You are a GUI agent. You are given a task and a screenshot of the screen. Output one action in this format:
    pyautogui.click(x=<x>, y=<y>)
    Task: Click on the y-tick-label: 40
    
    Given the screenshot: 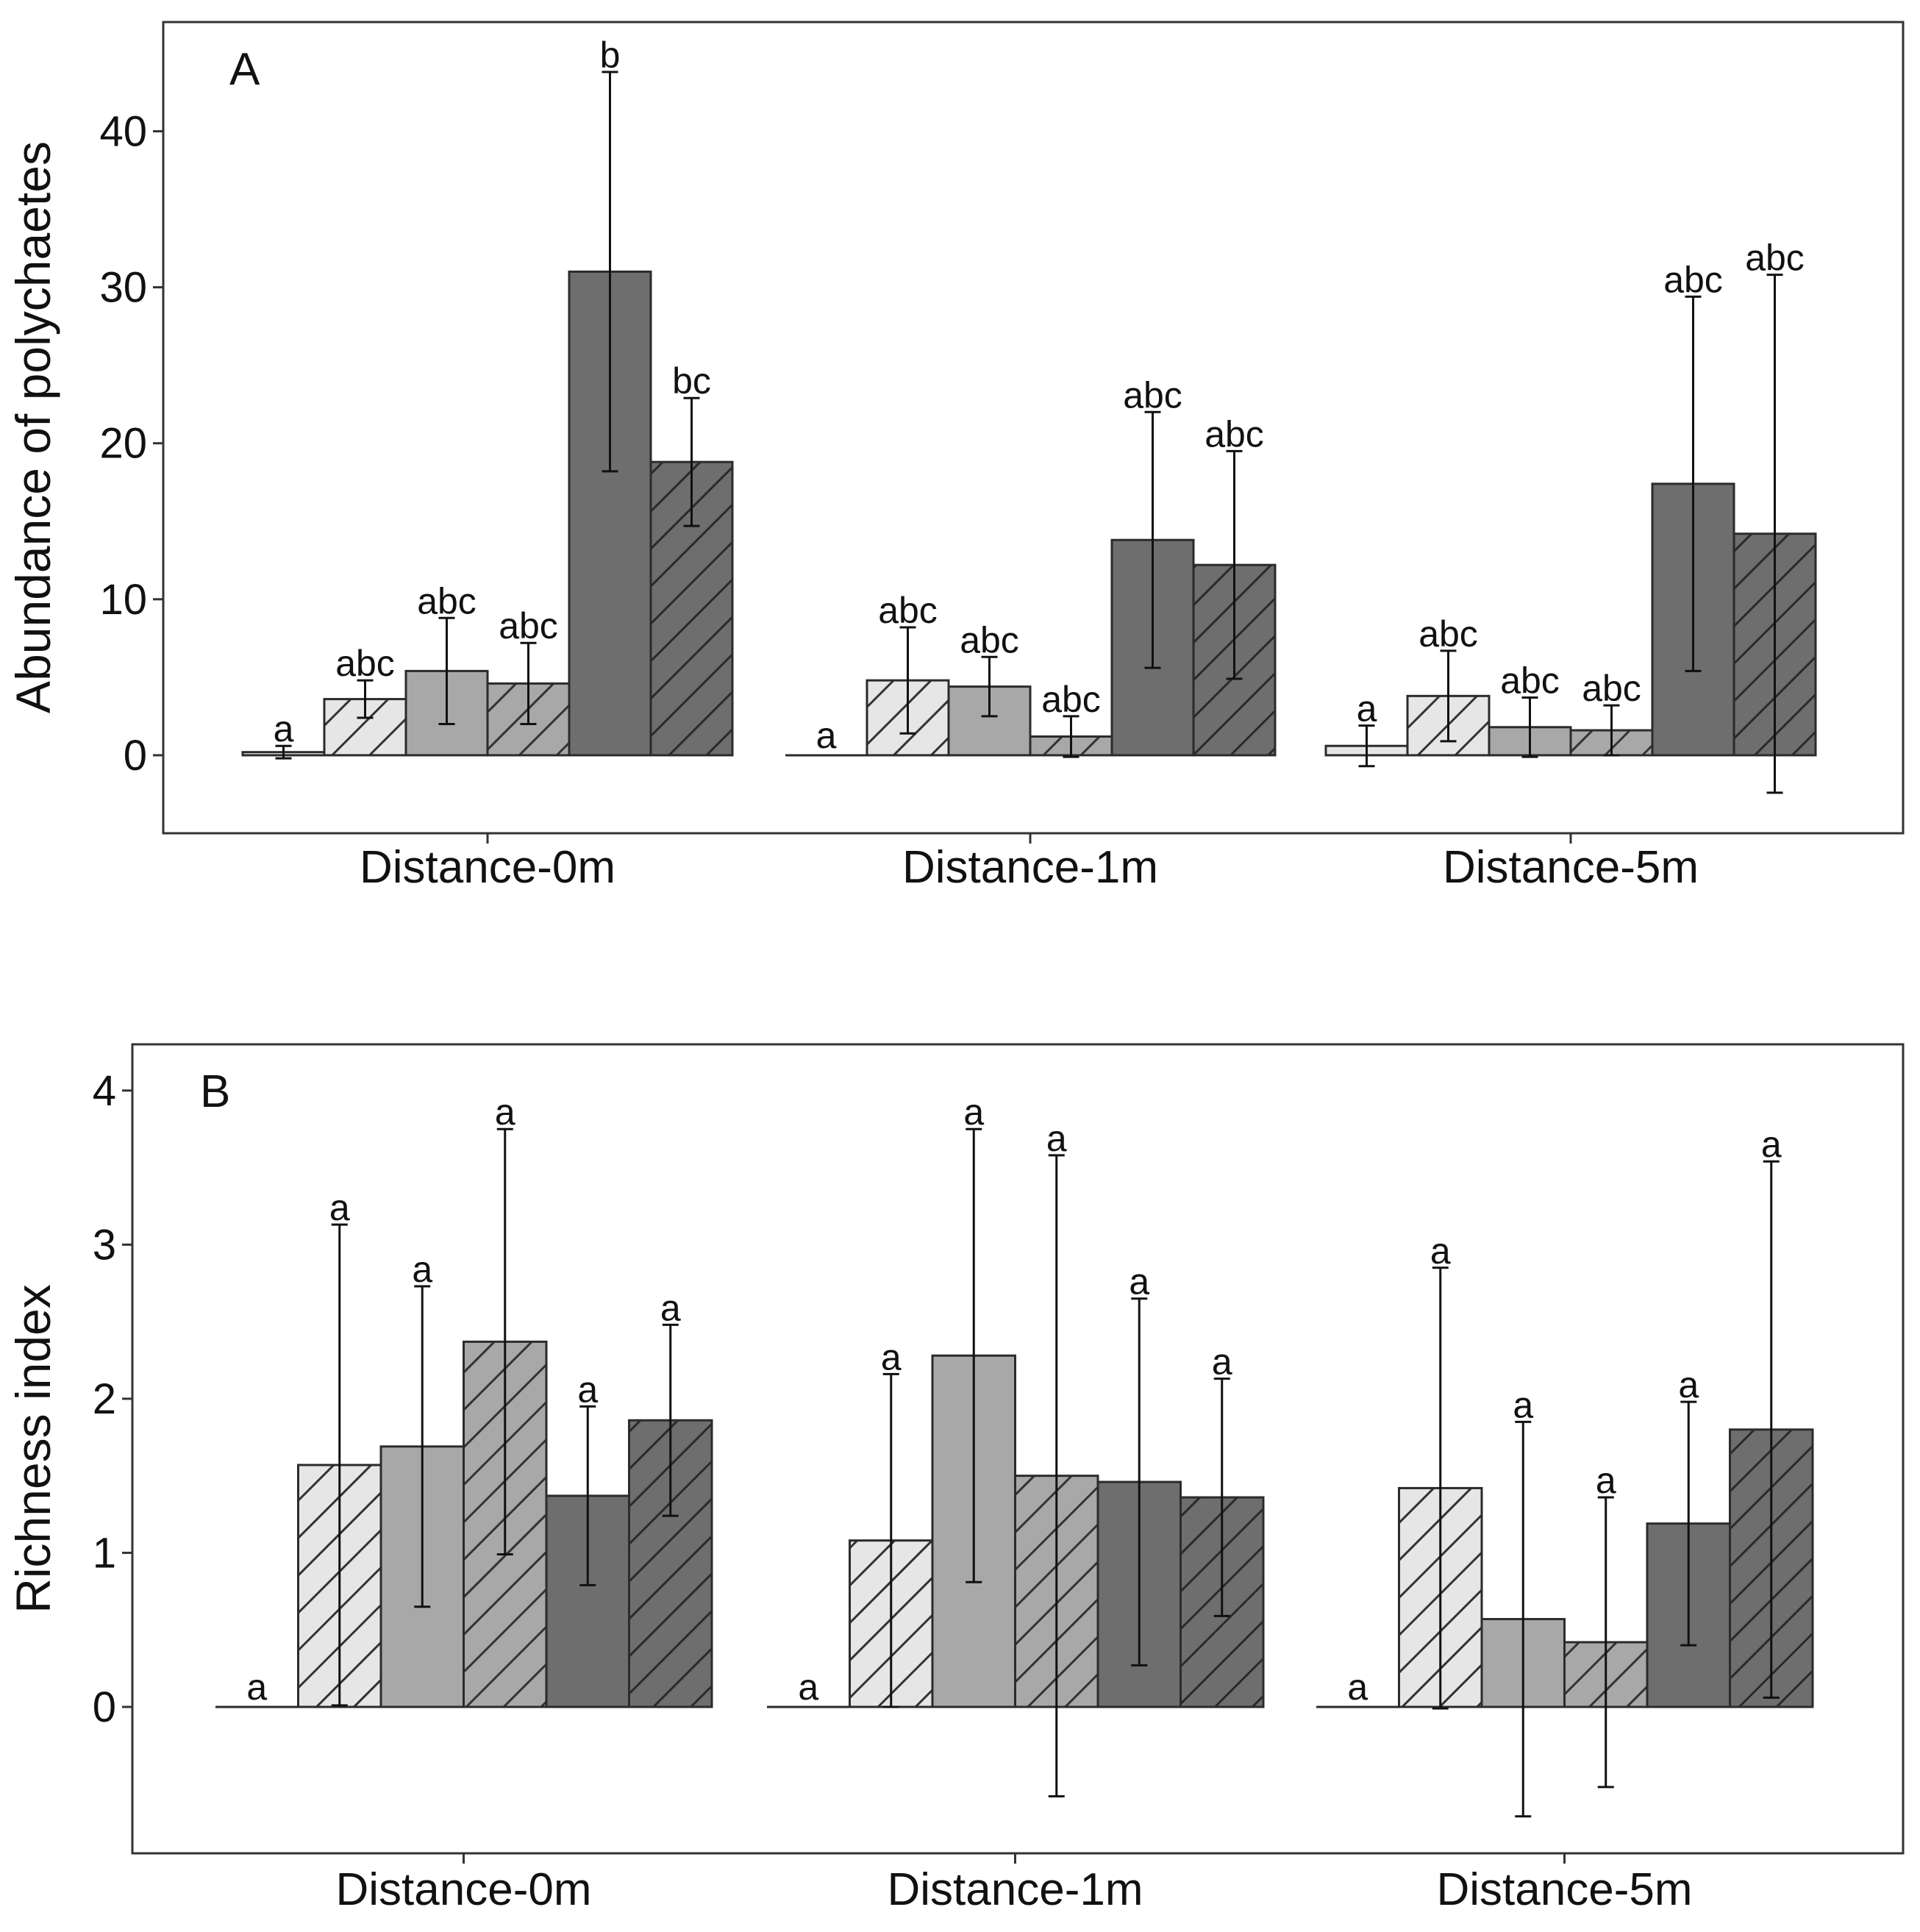 What is the action you would take?
    pyautogui.click(x=123, y=131)
    